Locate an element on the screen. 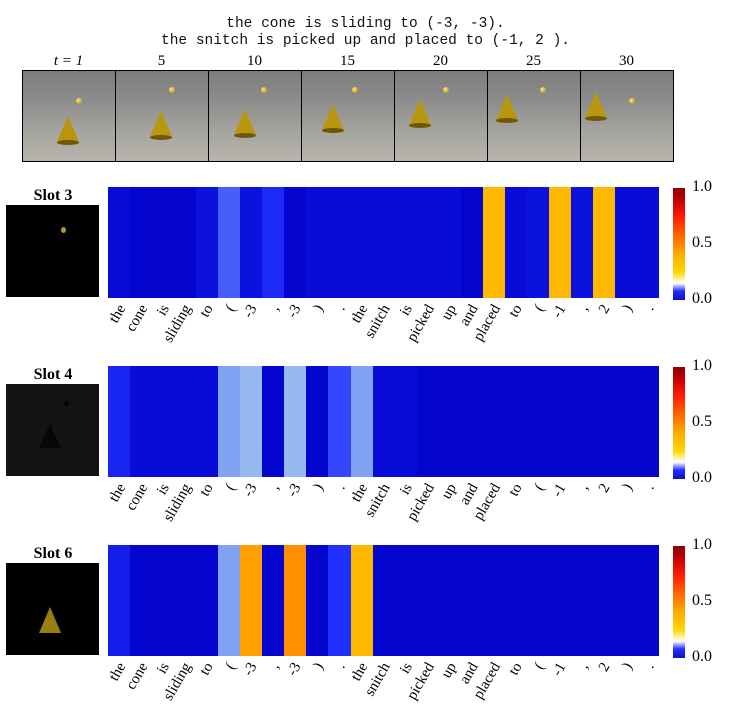 The width and height of the screenshot is (731, 717). video-frame-strip is located at coordinates (348, 116).